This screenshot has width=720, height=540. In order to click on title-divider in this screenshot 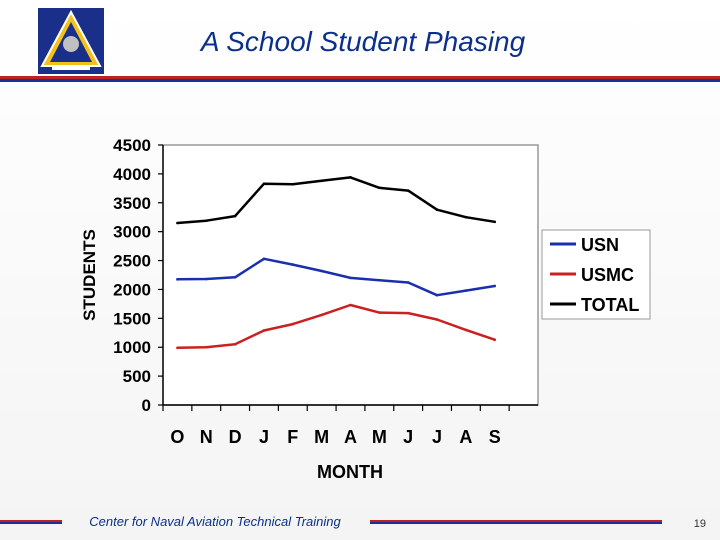, I will do `click(360, 79)`.